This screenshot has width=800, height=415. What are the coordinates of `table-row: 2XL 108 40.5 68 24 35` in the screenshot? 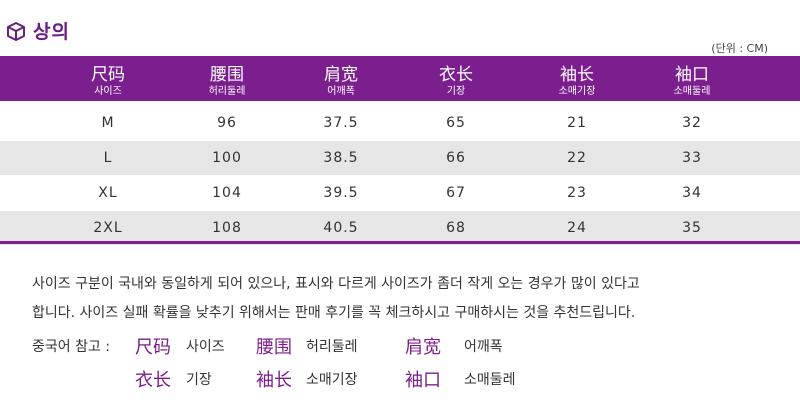 It's located at (400, 228).